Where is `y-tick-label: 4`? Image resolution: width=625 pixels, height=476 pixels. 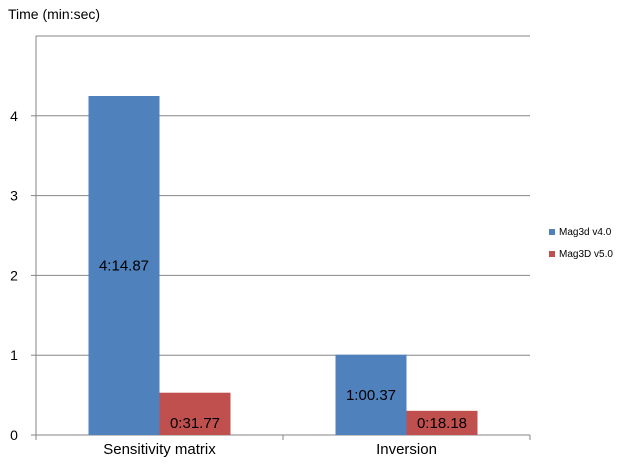 y-tick-label: 4 is located at coordinates (14, 116).